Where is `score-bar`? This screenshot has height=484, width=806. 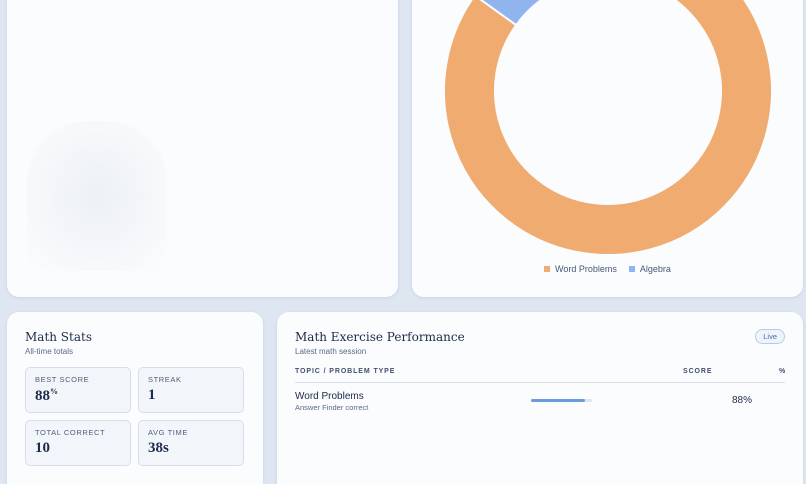 score-bar is located at coordinates (561, 400).